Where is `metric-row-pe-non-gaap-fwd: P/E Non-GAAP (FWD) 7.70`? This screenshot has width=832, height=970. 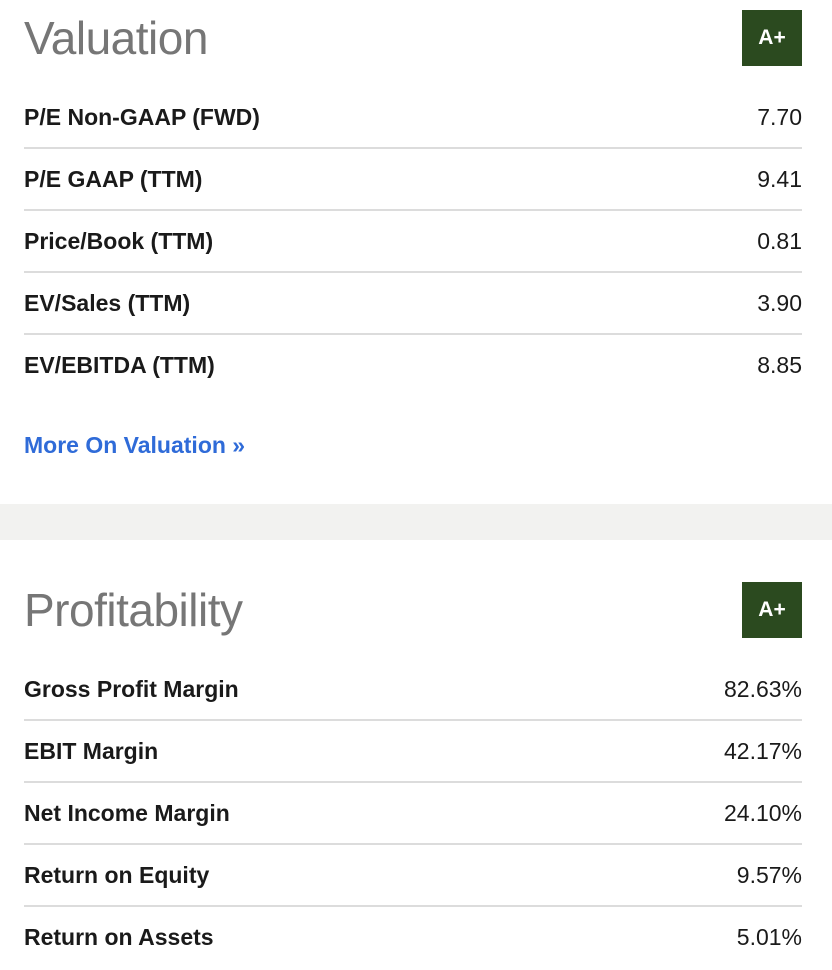
metric-row-pe-non-gaap-fwd: P/E Non-GAAP (FWD) 7.70 is located at coordinates (413, 118).